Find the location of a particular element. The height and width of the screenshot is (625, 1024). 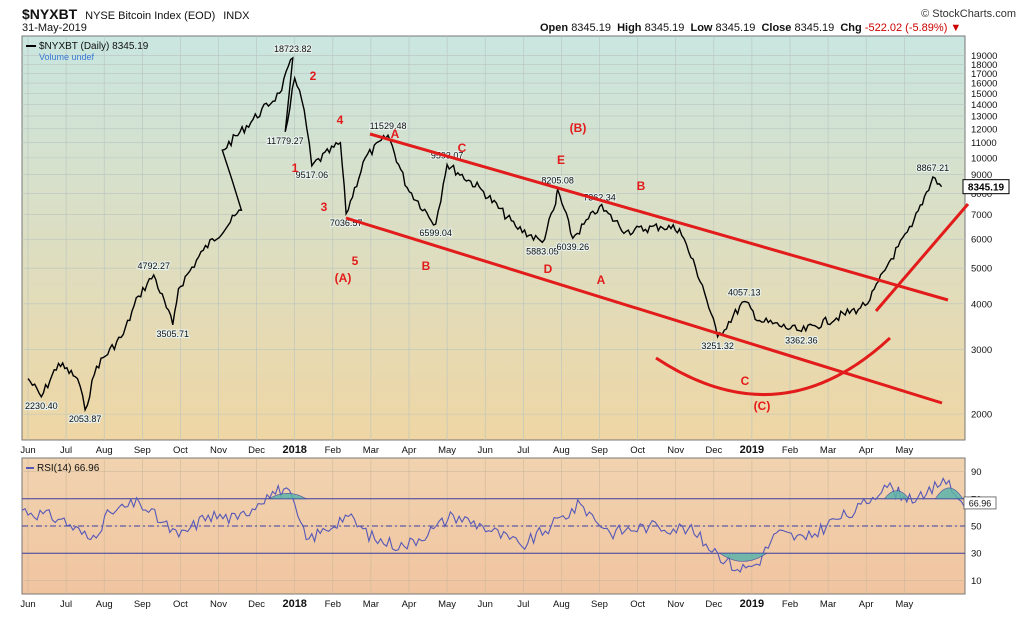

chart-title: $NYXBT NYSE Bitcoin Index (EOD) INDX is located at coordinates (136, 14).